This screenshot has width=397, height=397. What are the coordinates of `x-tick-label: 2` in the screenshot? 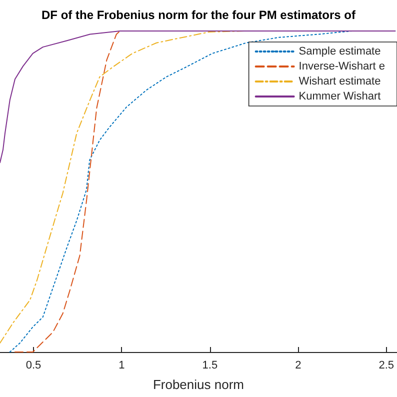 It's located at (298, 366).